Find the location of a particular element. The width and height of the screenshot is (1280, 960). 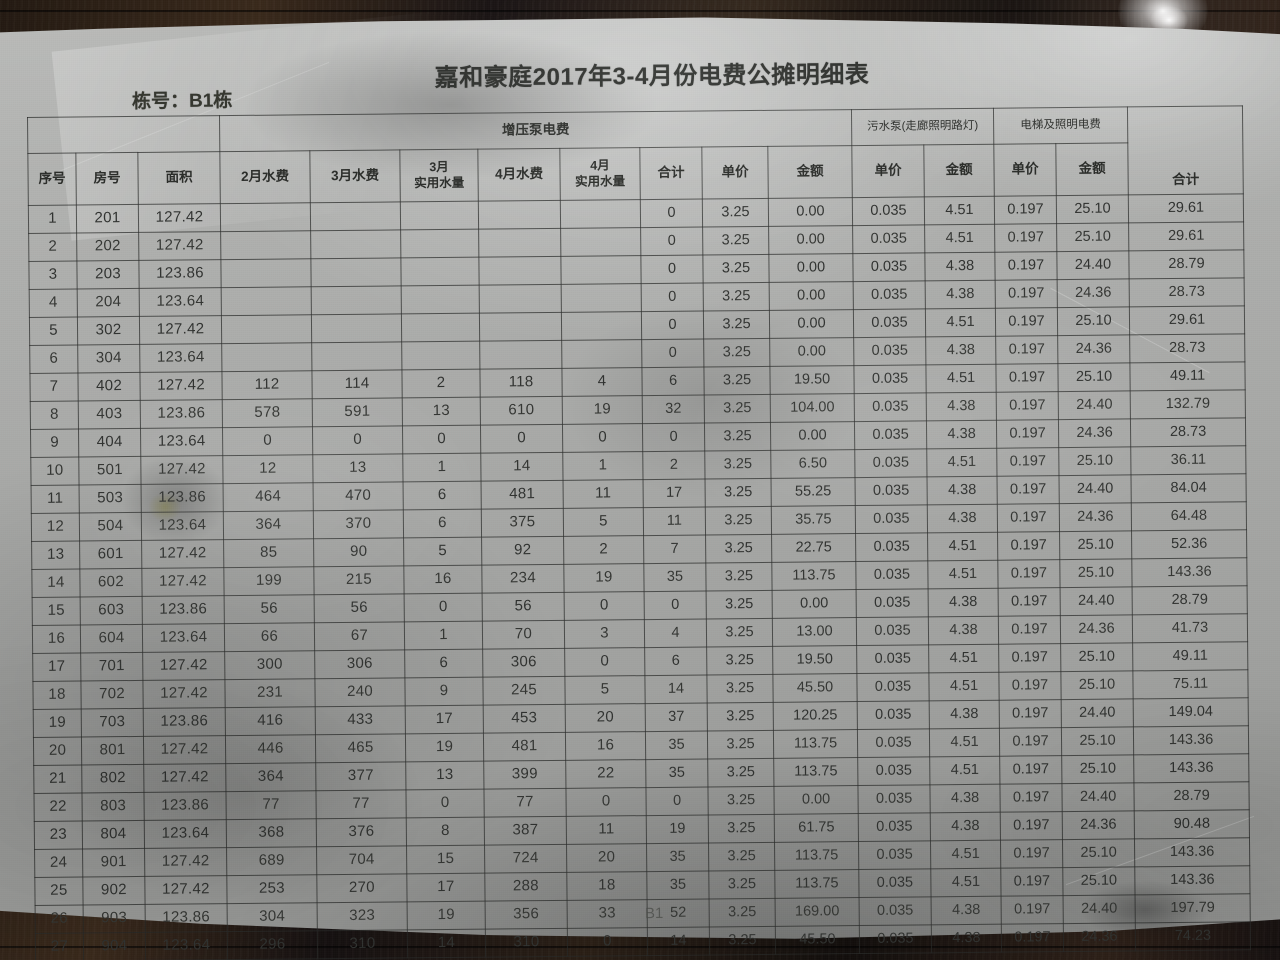

cell-room: 403 is located at coordinates (109, 415).